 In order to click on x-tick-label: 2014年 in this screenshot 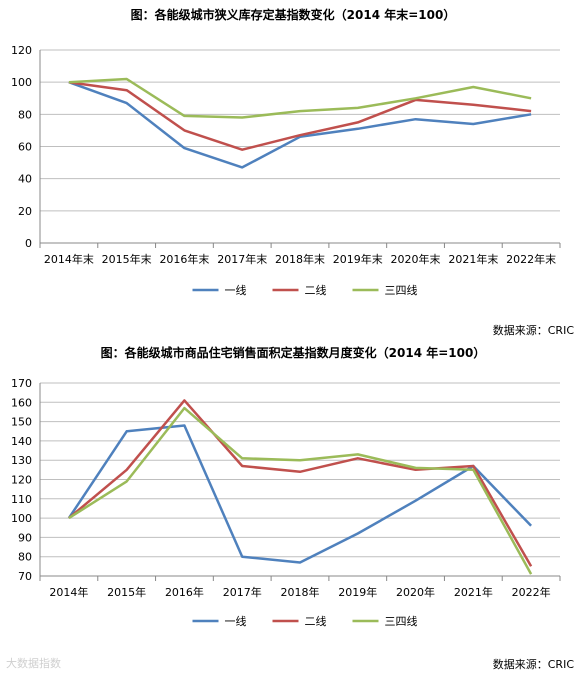, I will do `click(68, 592)`.